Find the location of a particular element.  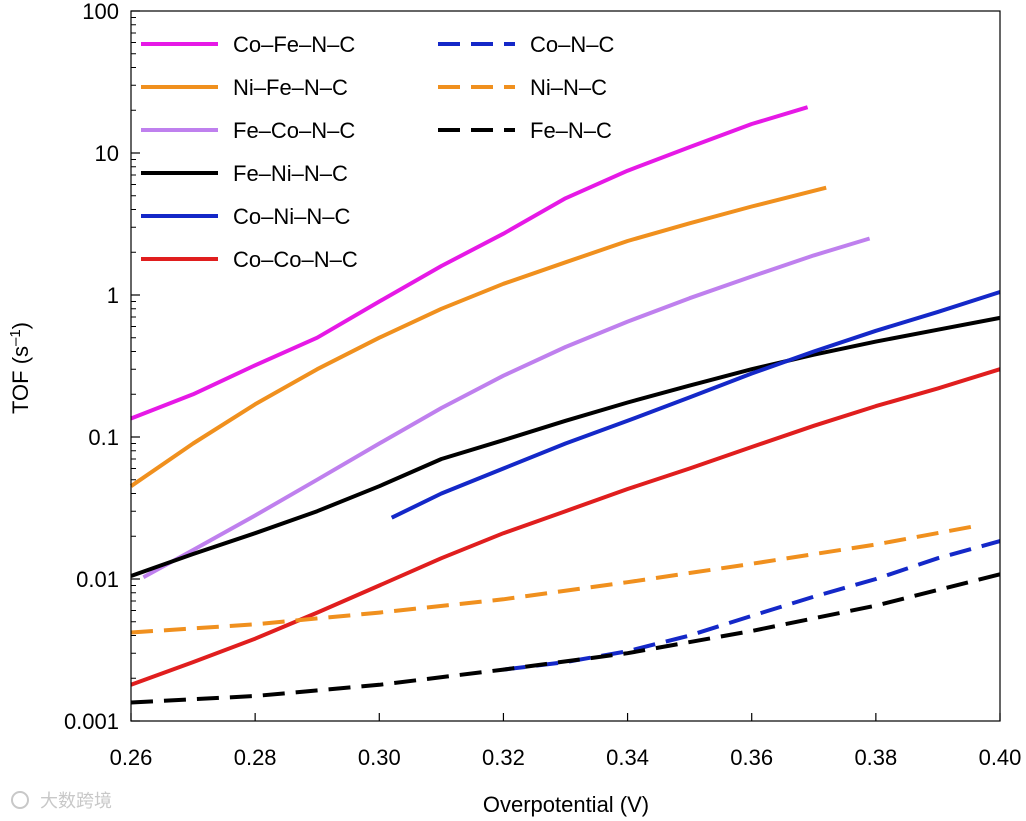

x-axis-title: Overpotential (V) is located at coordinates (566, 804).